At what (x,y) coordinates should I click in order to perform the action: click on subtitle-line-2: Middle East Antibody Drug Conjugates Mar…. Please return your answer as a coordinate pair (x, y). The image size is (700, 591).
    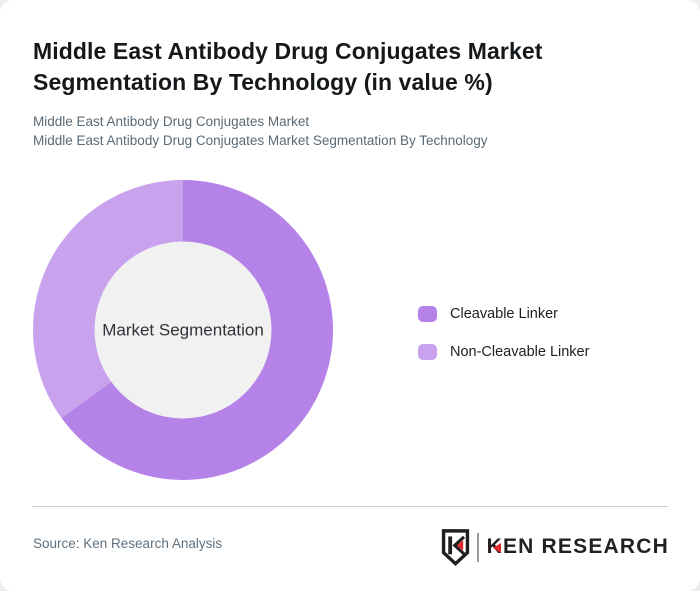
    Looking at the image, I should click on (260, 140).